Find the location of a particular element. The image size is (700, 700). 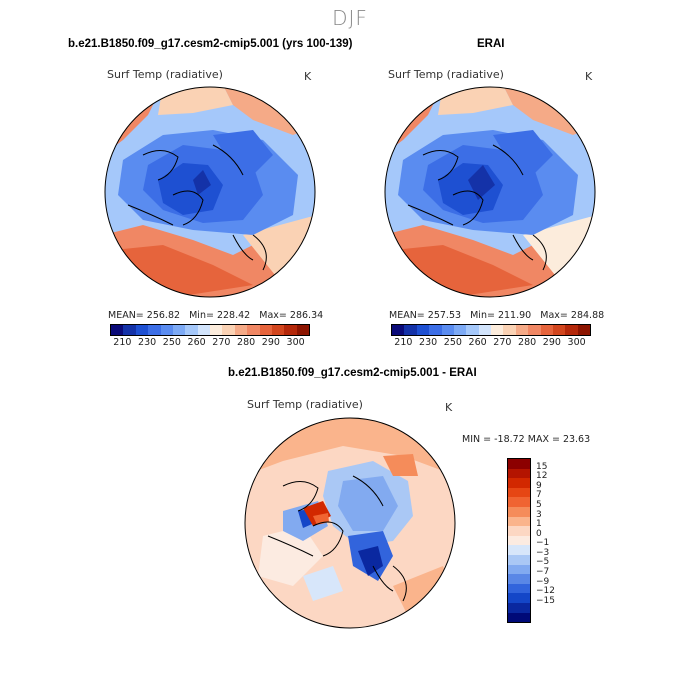

diff-colorbar-label: 5 is located at coordinates (539, 504).